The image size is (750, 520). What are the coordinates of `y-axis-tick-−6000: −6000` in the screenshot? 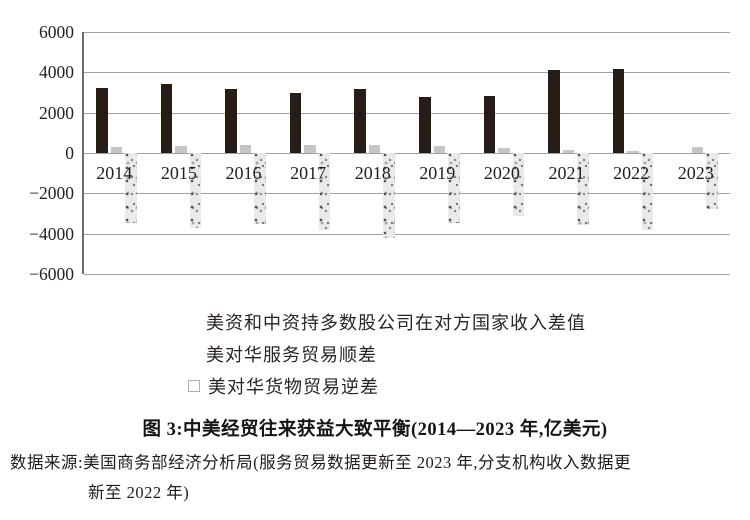 It's located at (51, 274).